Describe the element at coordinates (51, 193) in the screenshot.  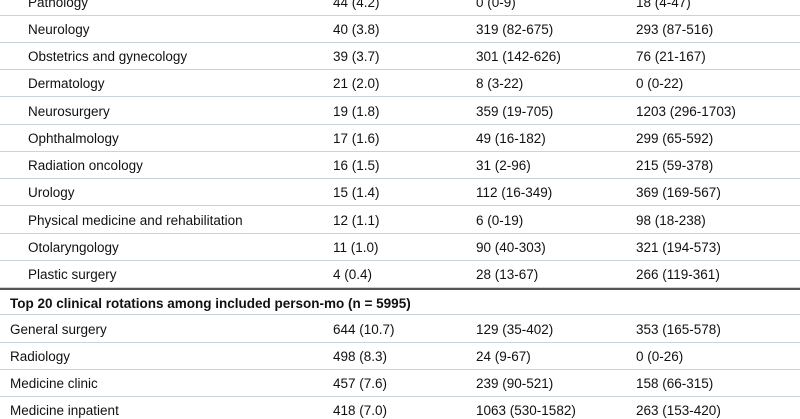
I see `row-label: Urology` at that location.